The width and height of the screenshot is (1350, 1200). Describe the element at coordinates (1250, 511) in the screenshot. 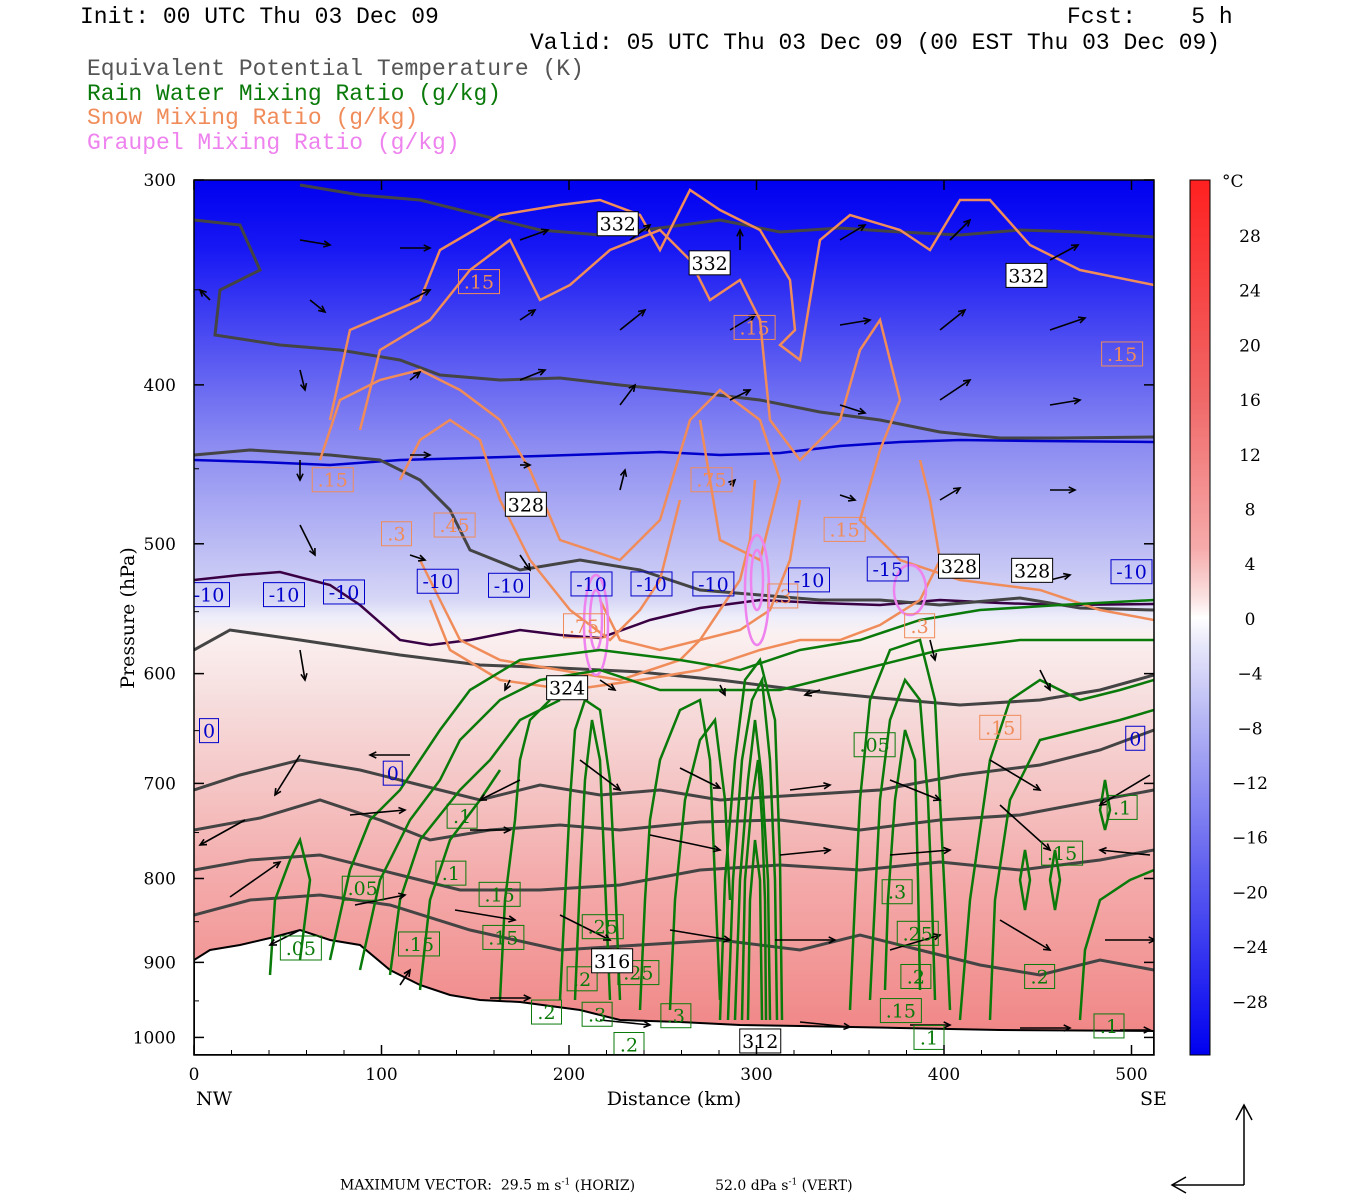

I see `colorbar-tick-label: 8` at that location.